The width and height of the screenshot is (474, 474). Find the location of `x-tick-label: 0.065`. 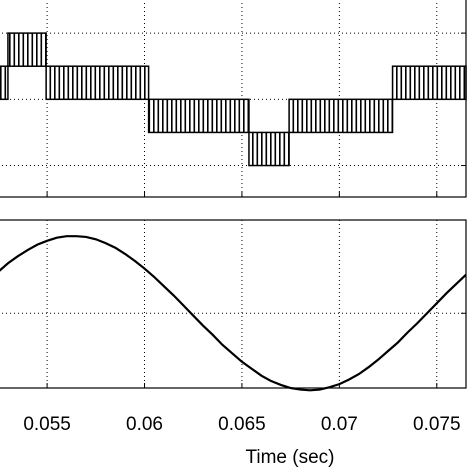

x-tick-label: 0.065 is located at coordinates (242, 424).